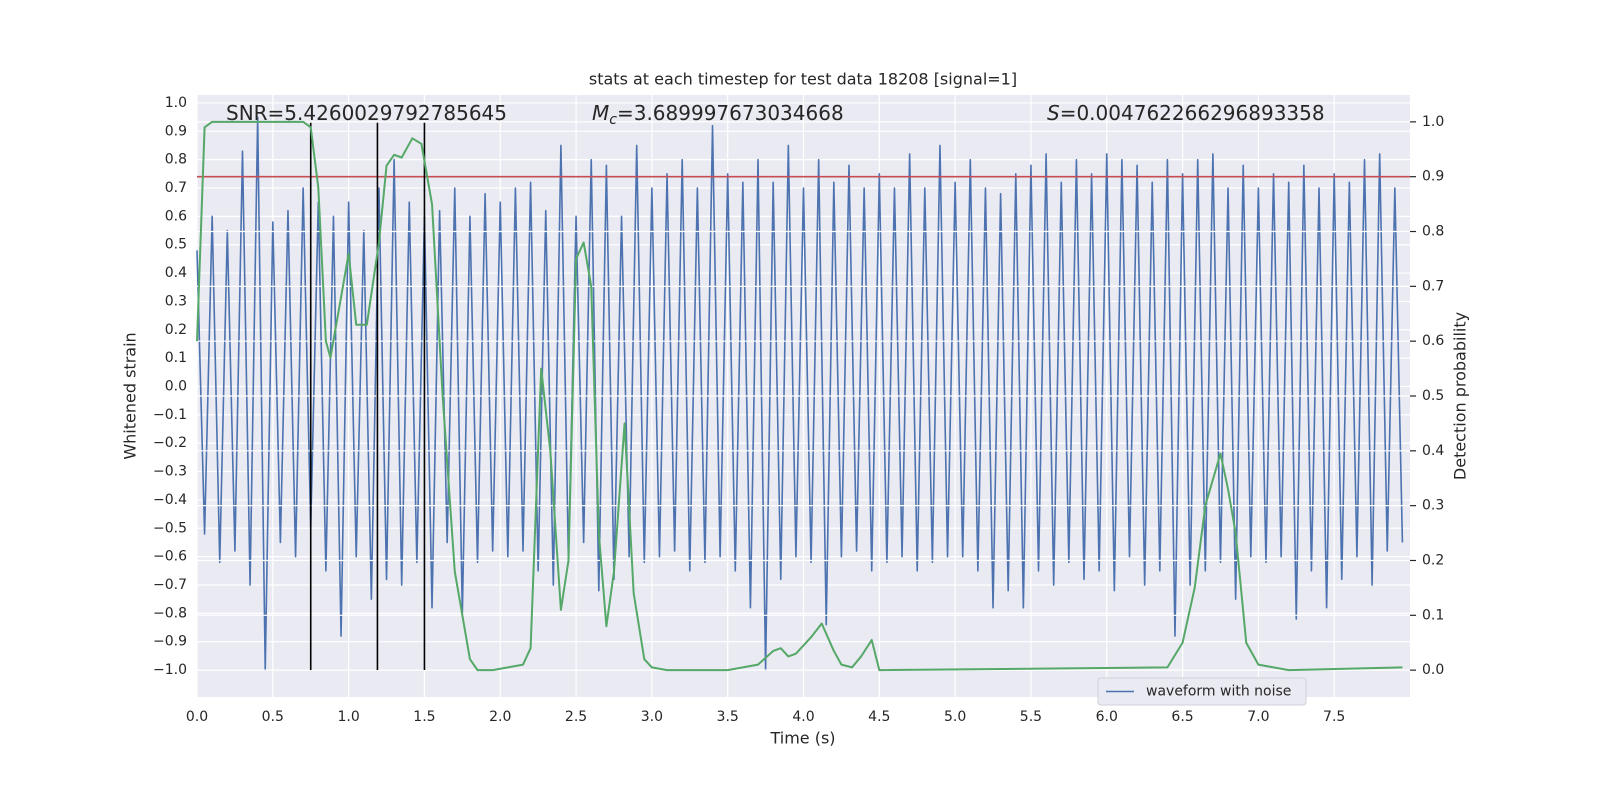 This screenshot has width=1600, height=800. Describe the element at coordinates (170, 557) in the screenshot. I see `y-tick-label: −0.6` at that location.